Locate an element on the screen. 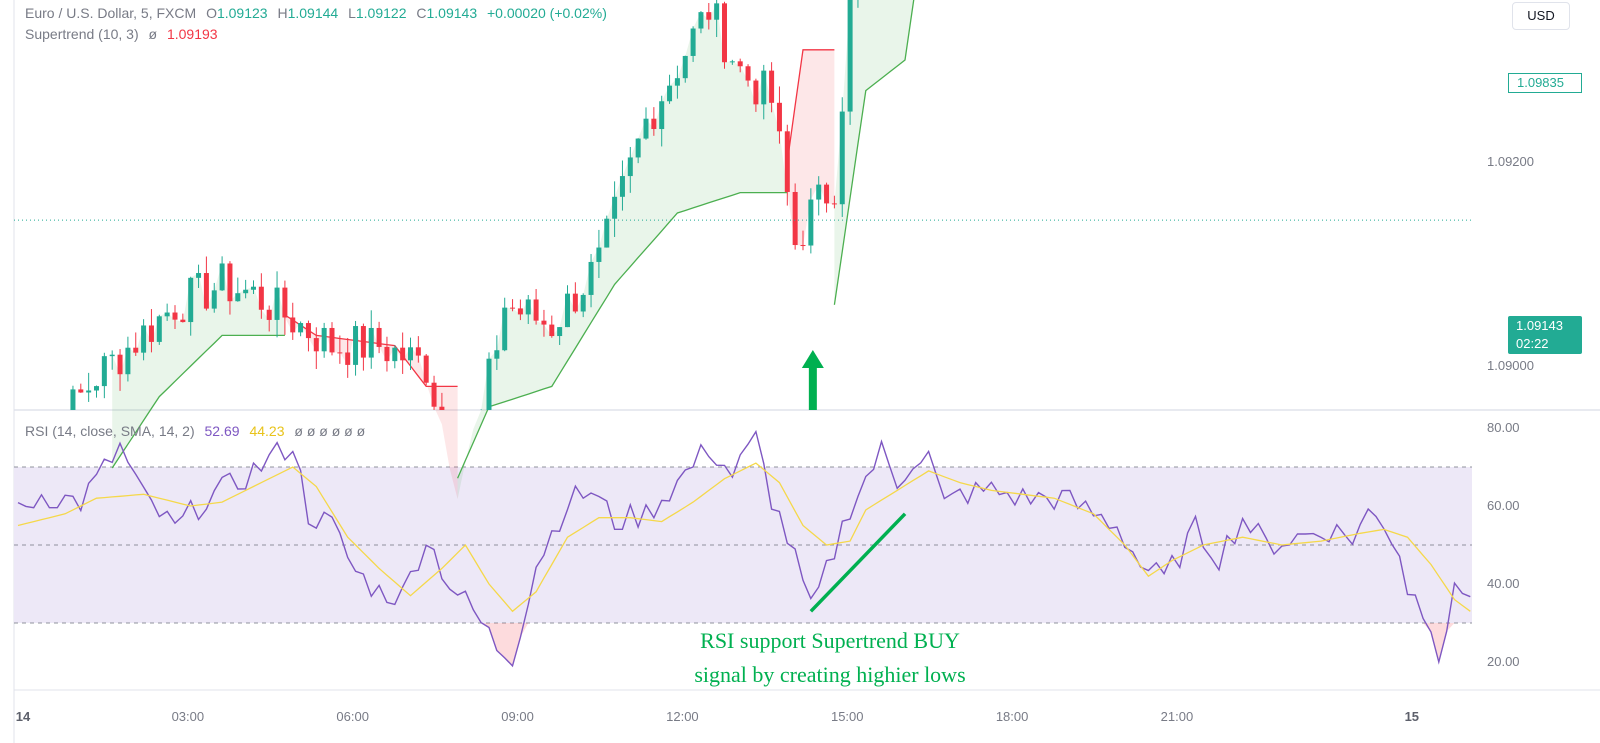 The width and height of the screenshot is (1600, 743). supertrend-price-tag: 1.09835 is located at coordinates (1545, 83).